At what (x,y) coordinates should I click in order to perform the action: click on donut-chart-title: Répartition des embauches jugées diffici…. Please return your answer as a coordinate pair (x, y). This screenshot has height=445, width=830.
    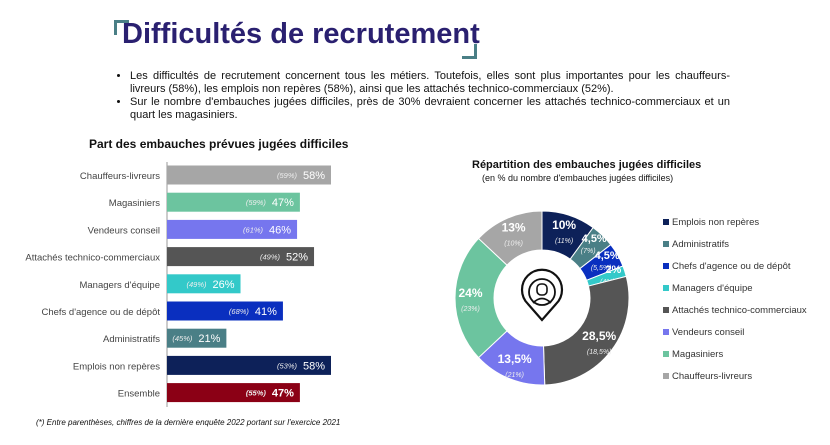
    Looking at the image, I should click on (587, 165).